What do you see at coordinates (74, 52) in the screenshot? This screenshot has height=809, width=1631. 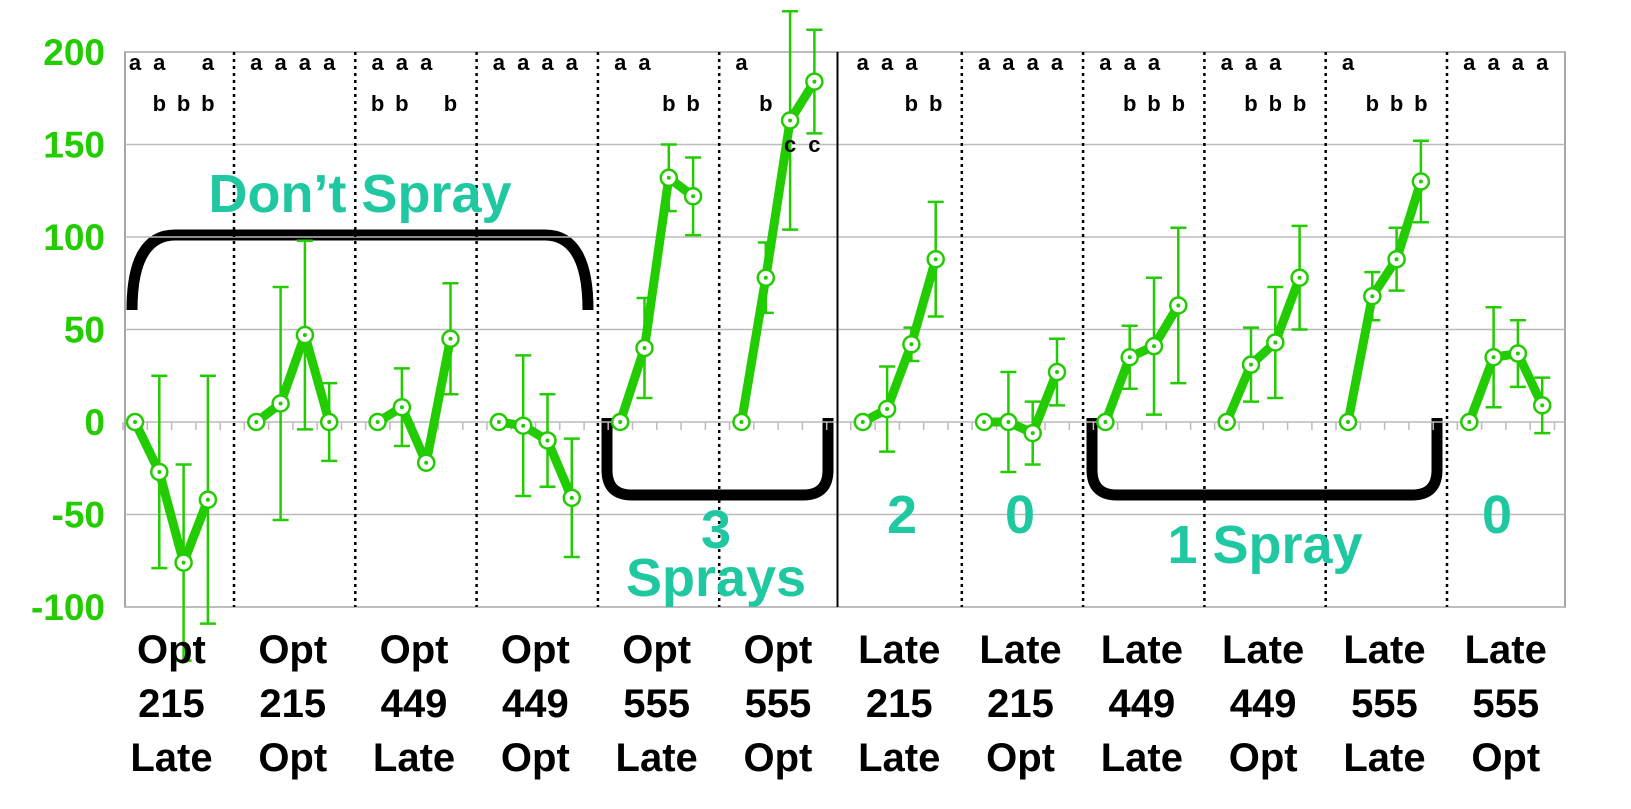 I see `y-tick-label: 200` at bounding box center [74, 52].